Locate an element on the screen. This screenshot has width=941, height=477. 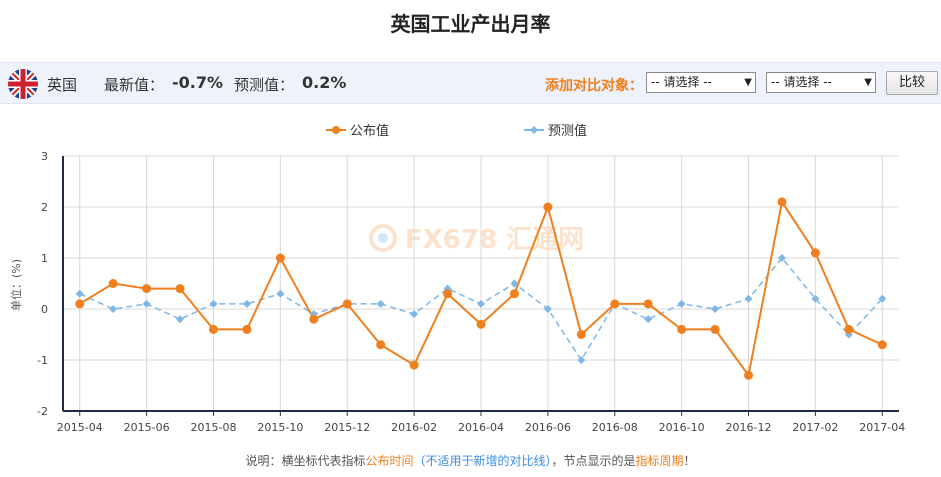
x-tick-label: 2015-10 is located at coordinates (280, 427).